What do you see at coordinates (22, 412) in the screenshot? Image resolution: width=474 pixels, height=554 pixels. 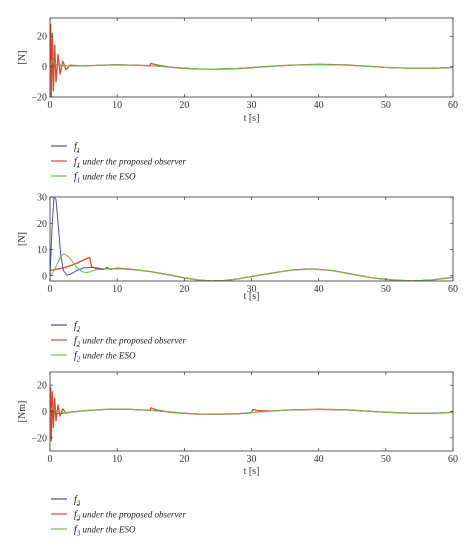 I see `y-axis-label: [Nm]` at bounding box center [22, 412].